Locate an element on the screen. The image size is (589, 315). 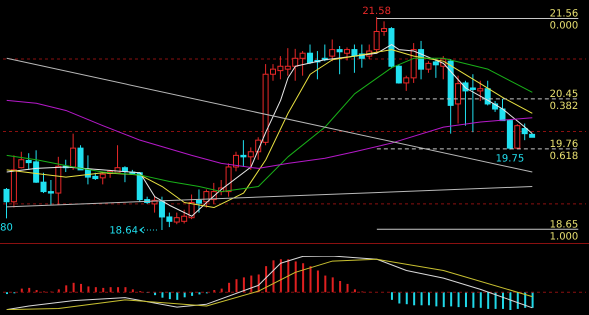
annotation: 80 is located at coordinates (6, 228).